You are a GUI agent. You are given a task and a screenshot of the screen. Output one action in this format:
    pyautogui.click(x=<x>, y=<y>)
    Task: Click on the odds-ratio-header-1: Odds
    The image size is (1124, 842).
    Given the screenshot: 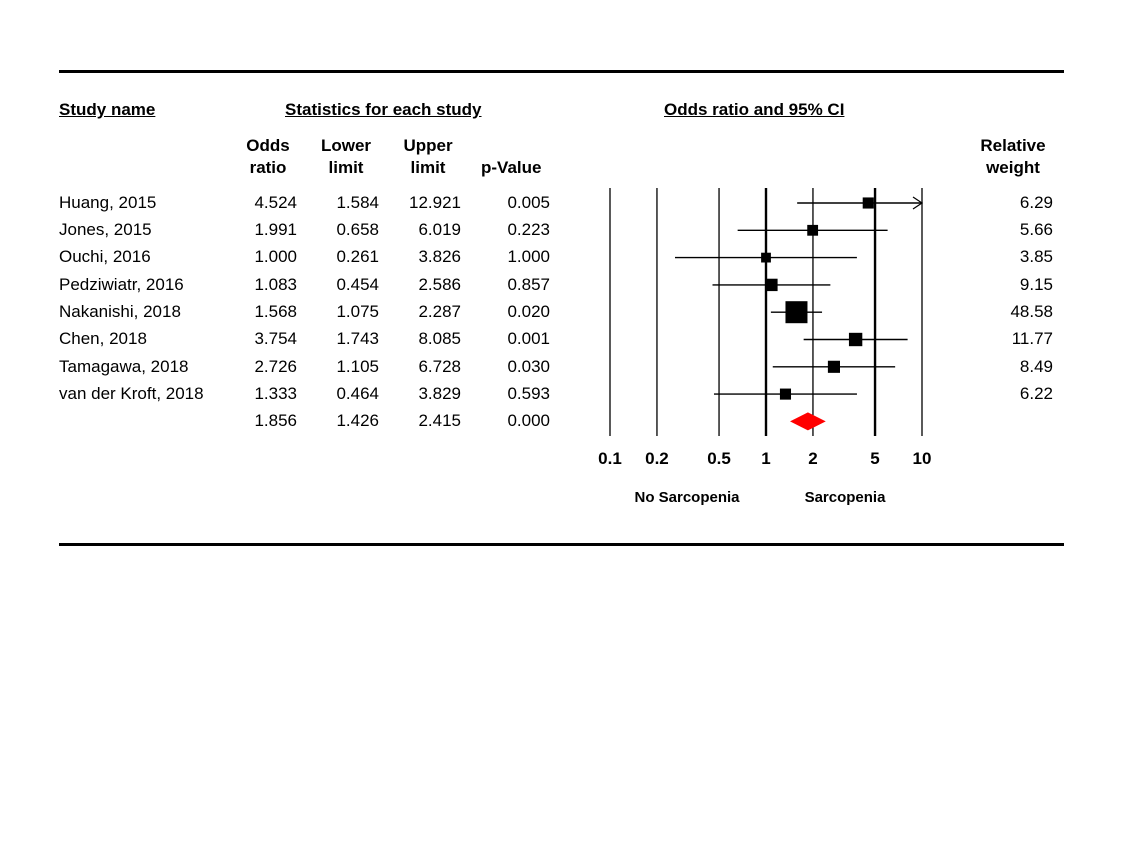 What is the action you would take?
    pyautogui.click(x=268, y=145)
    